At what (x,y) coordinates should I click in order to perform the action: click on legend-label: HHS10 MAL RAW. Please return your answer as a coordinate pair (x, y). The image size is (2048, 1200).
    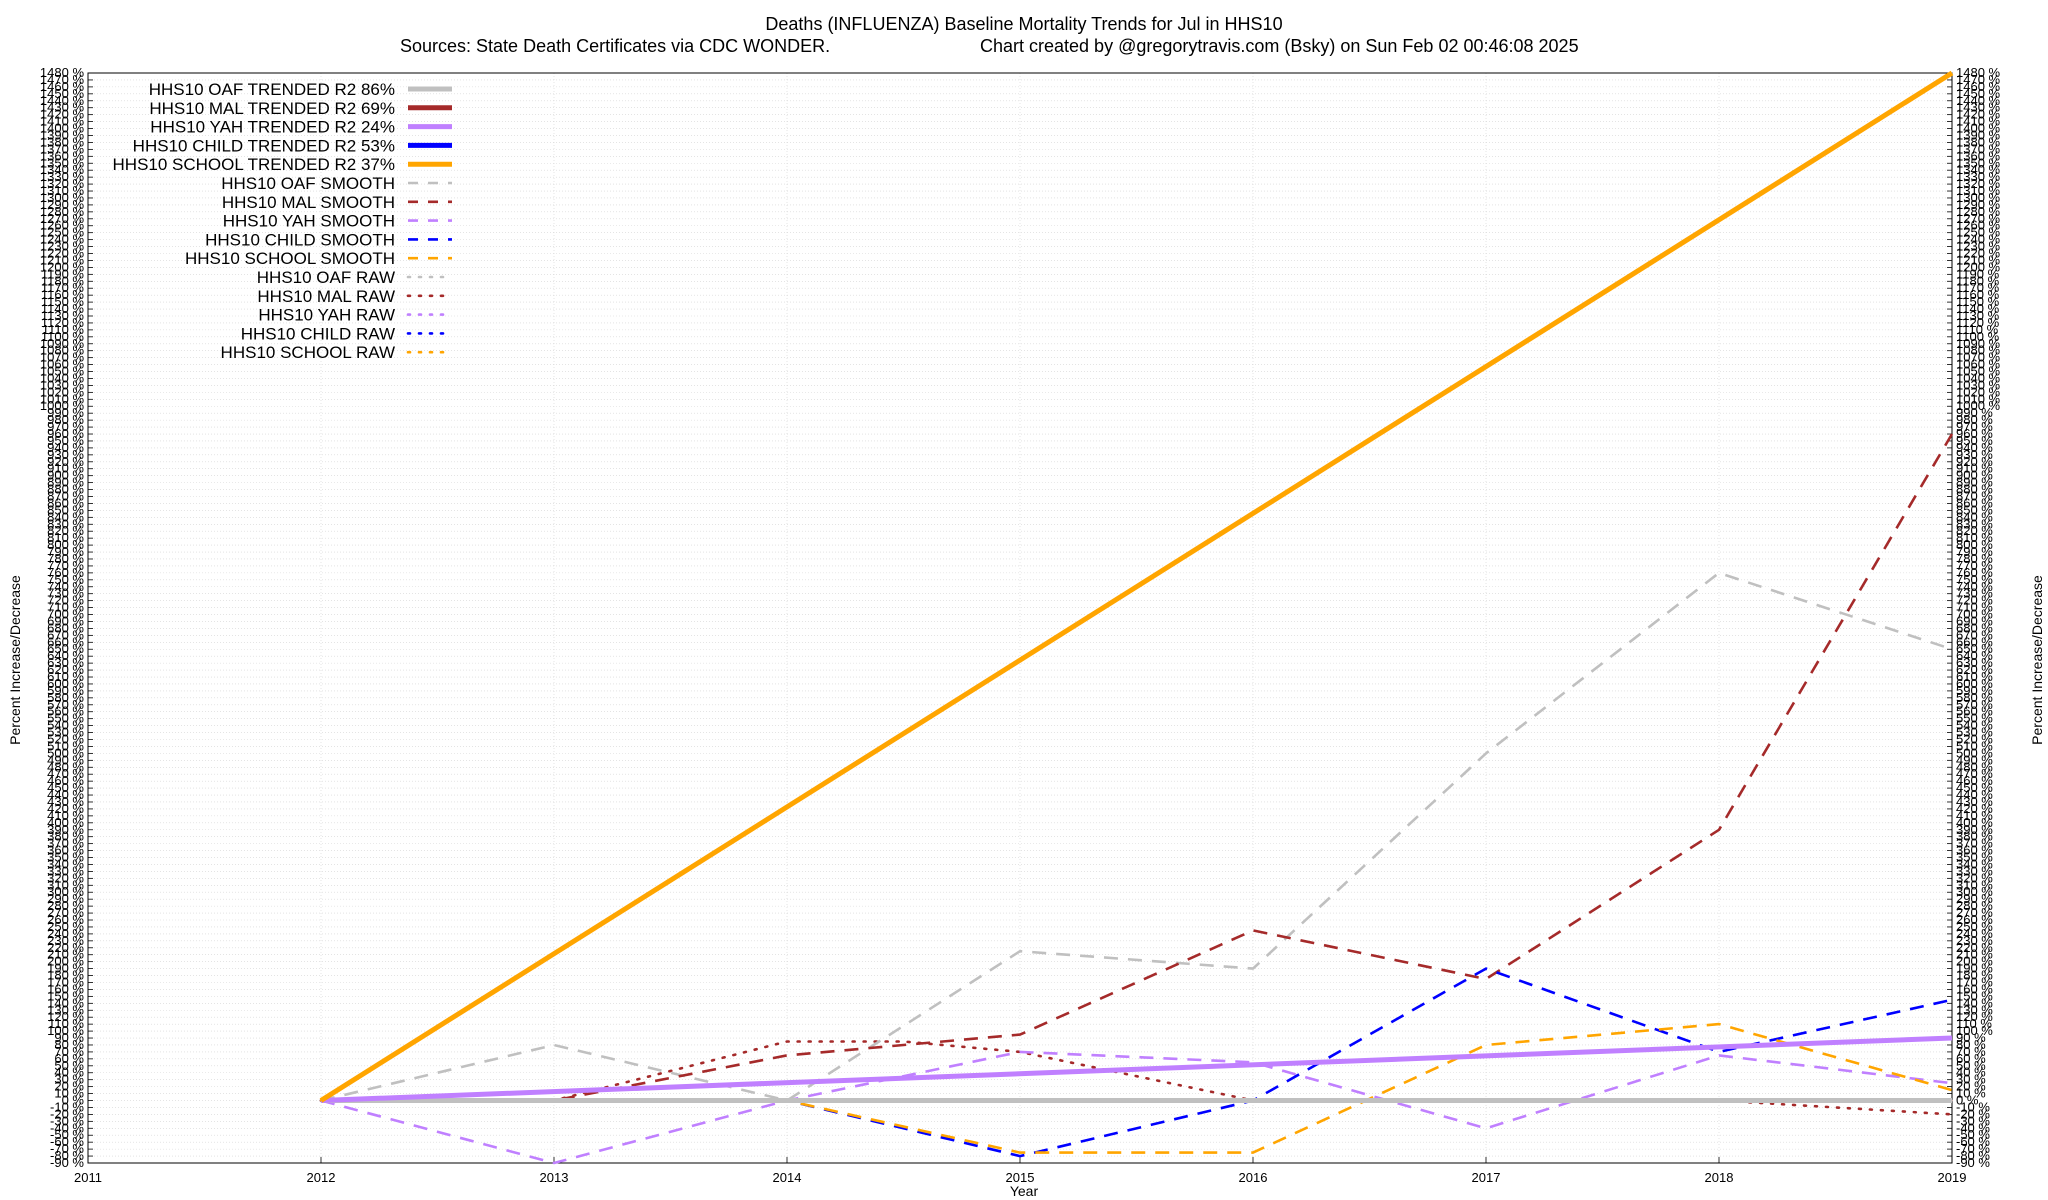
    Looking at the image, I should click on (326, 296).